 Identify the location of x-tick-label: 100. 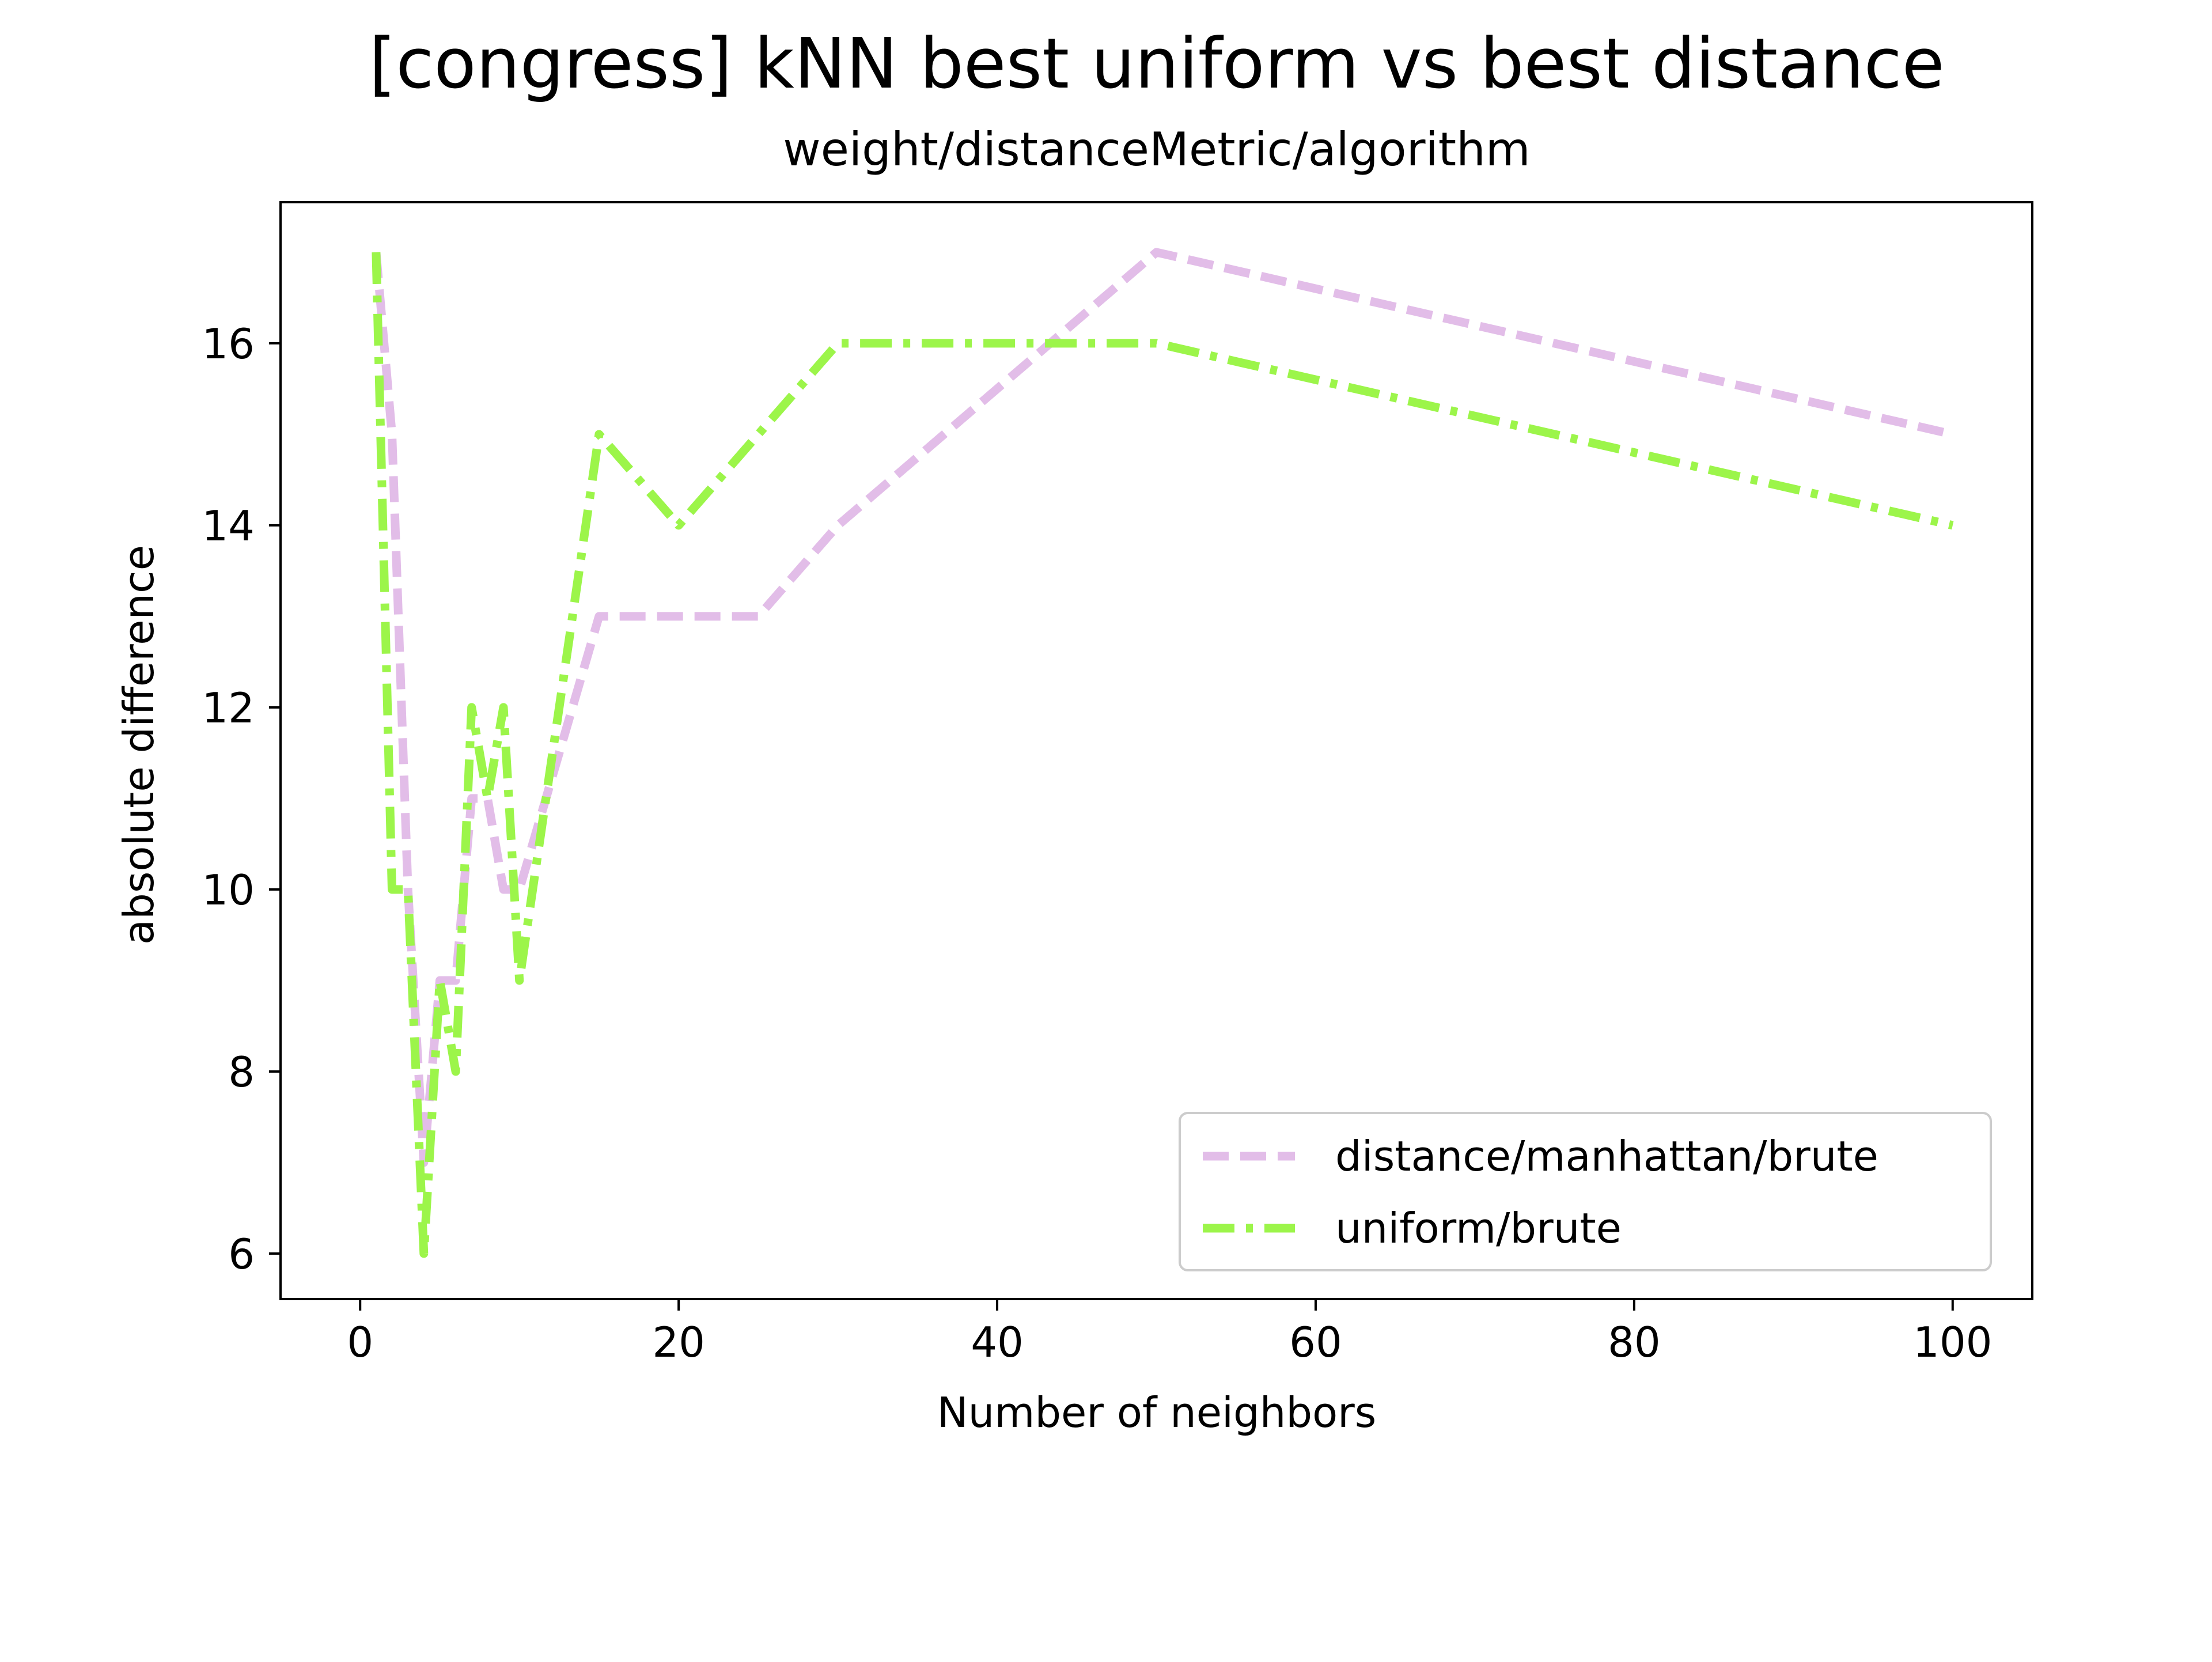
(1952, 1342).